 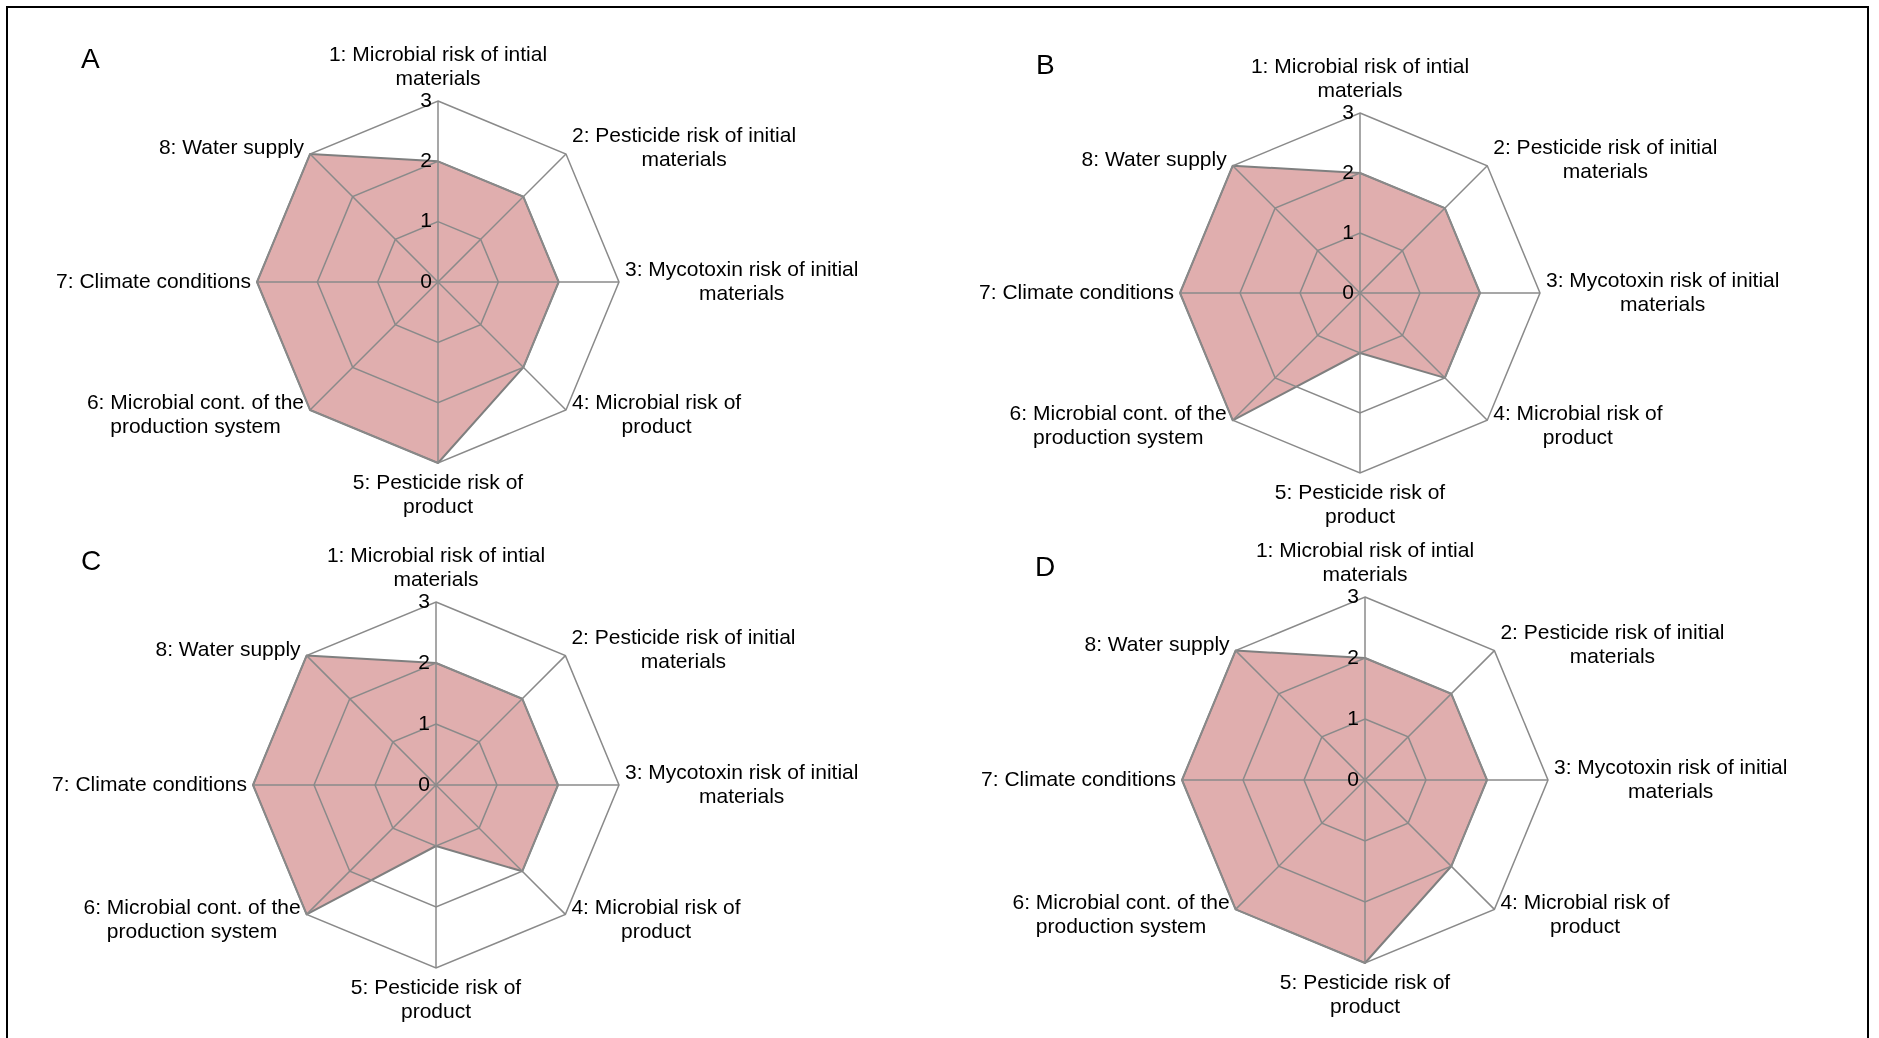 I want to click on chart-title: B, so click(x=1045, y=64).